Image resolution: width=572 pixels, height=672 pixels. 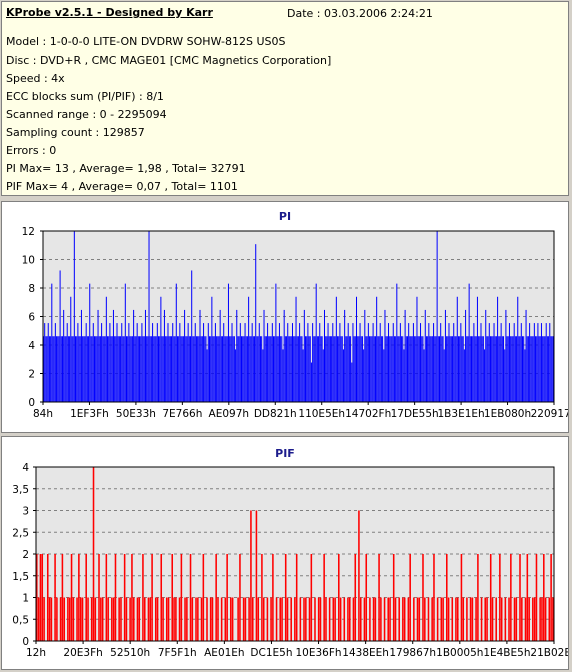 What do you see at coordinates (360, 13) in the screenshot?
I see `scan-date: Date : 03.03.2006 2:24:21` at bounding box center [360, 13].